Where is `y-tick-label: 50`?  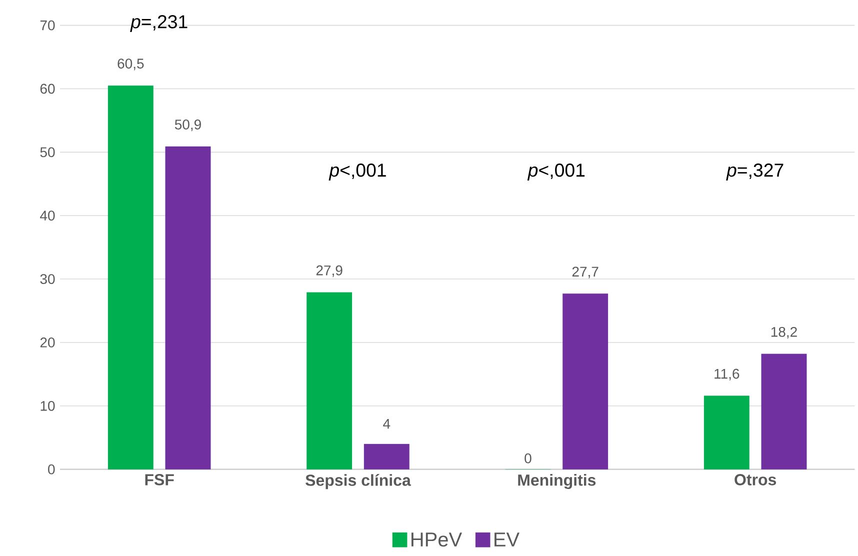
y-tick-label: 50 is located at coordinates (47, 152).